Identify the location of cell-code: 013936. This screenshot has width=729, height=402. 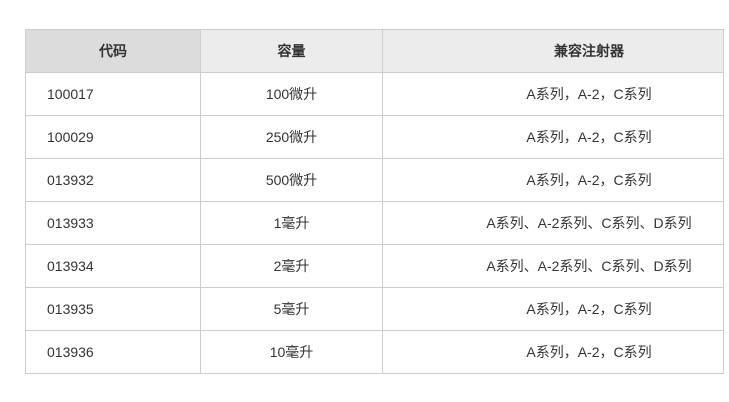
(113, 352).